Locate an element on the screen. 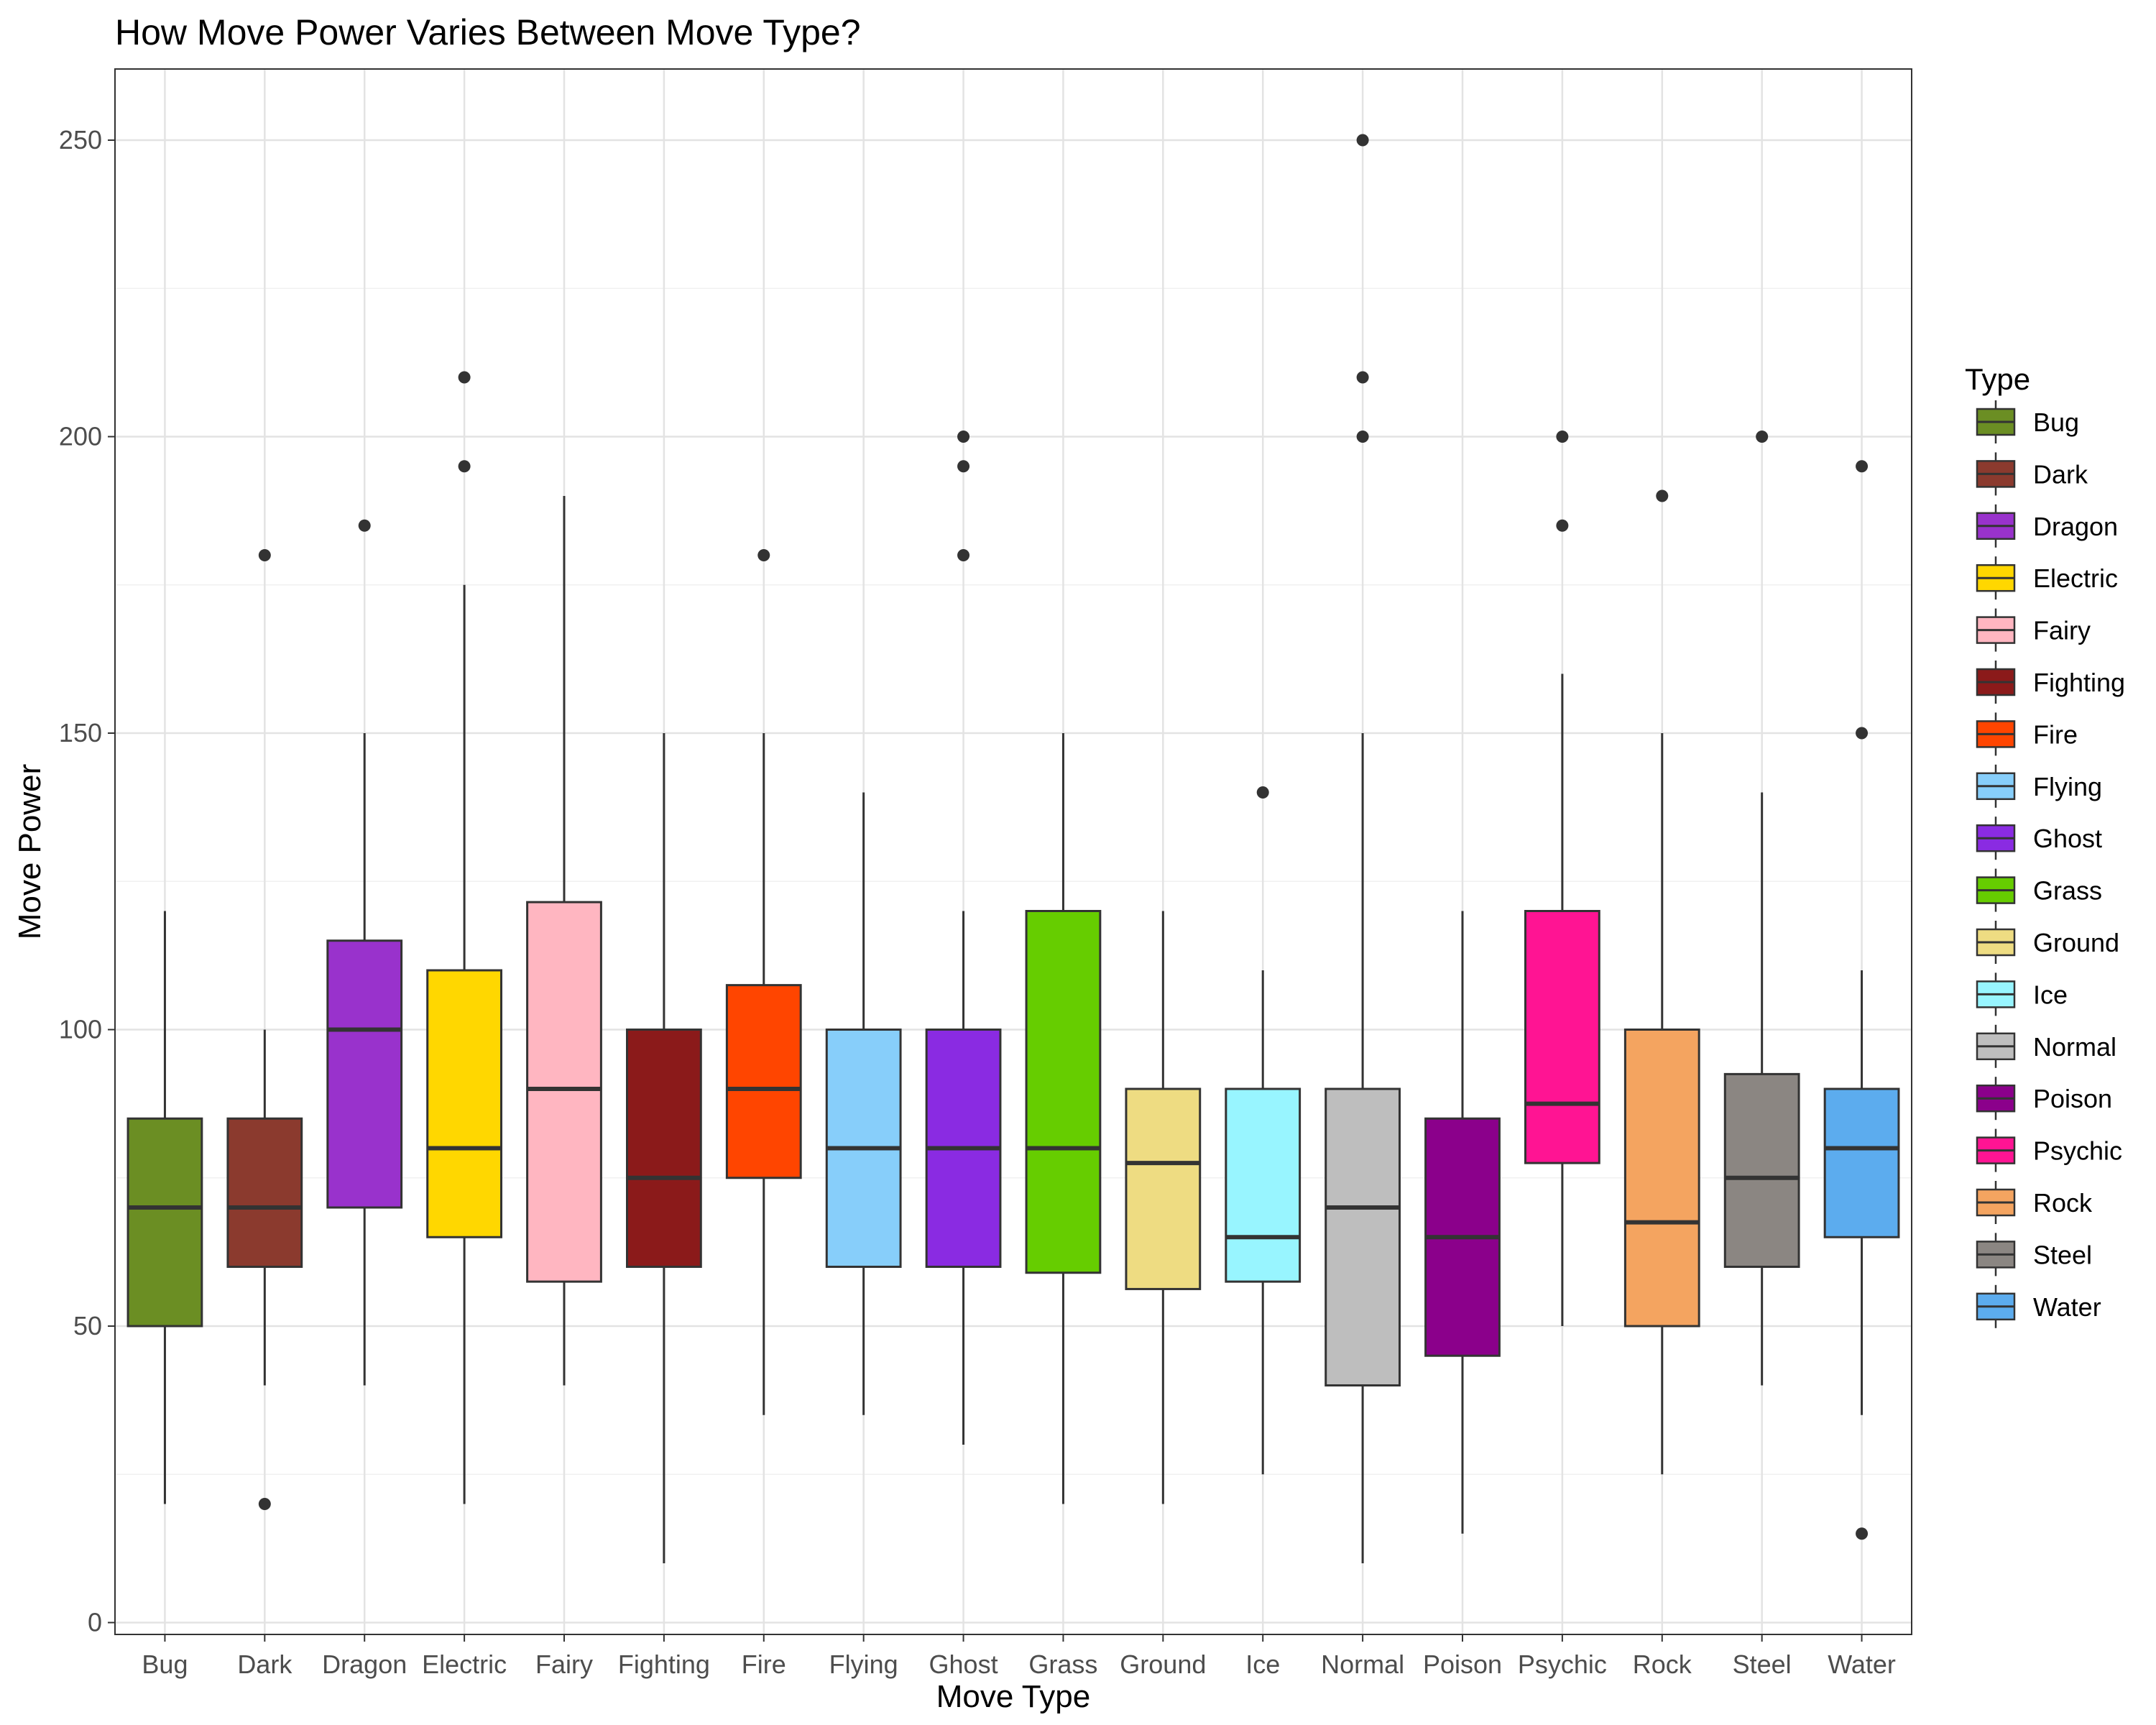  box-water is located at coordinates (1861, 1000).